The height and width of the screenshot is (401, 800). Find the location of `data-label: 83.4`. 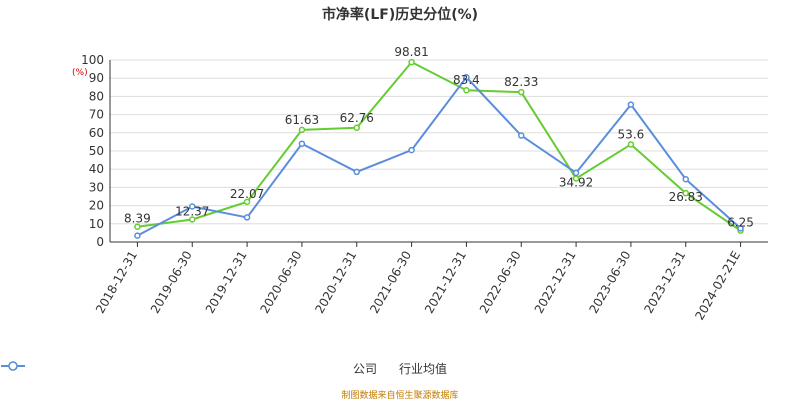

data-label: 83.4 is located at coordinates (466, 80).